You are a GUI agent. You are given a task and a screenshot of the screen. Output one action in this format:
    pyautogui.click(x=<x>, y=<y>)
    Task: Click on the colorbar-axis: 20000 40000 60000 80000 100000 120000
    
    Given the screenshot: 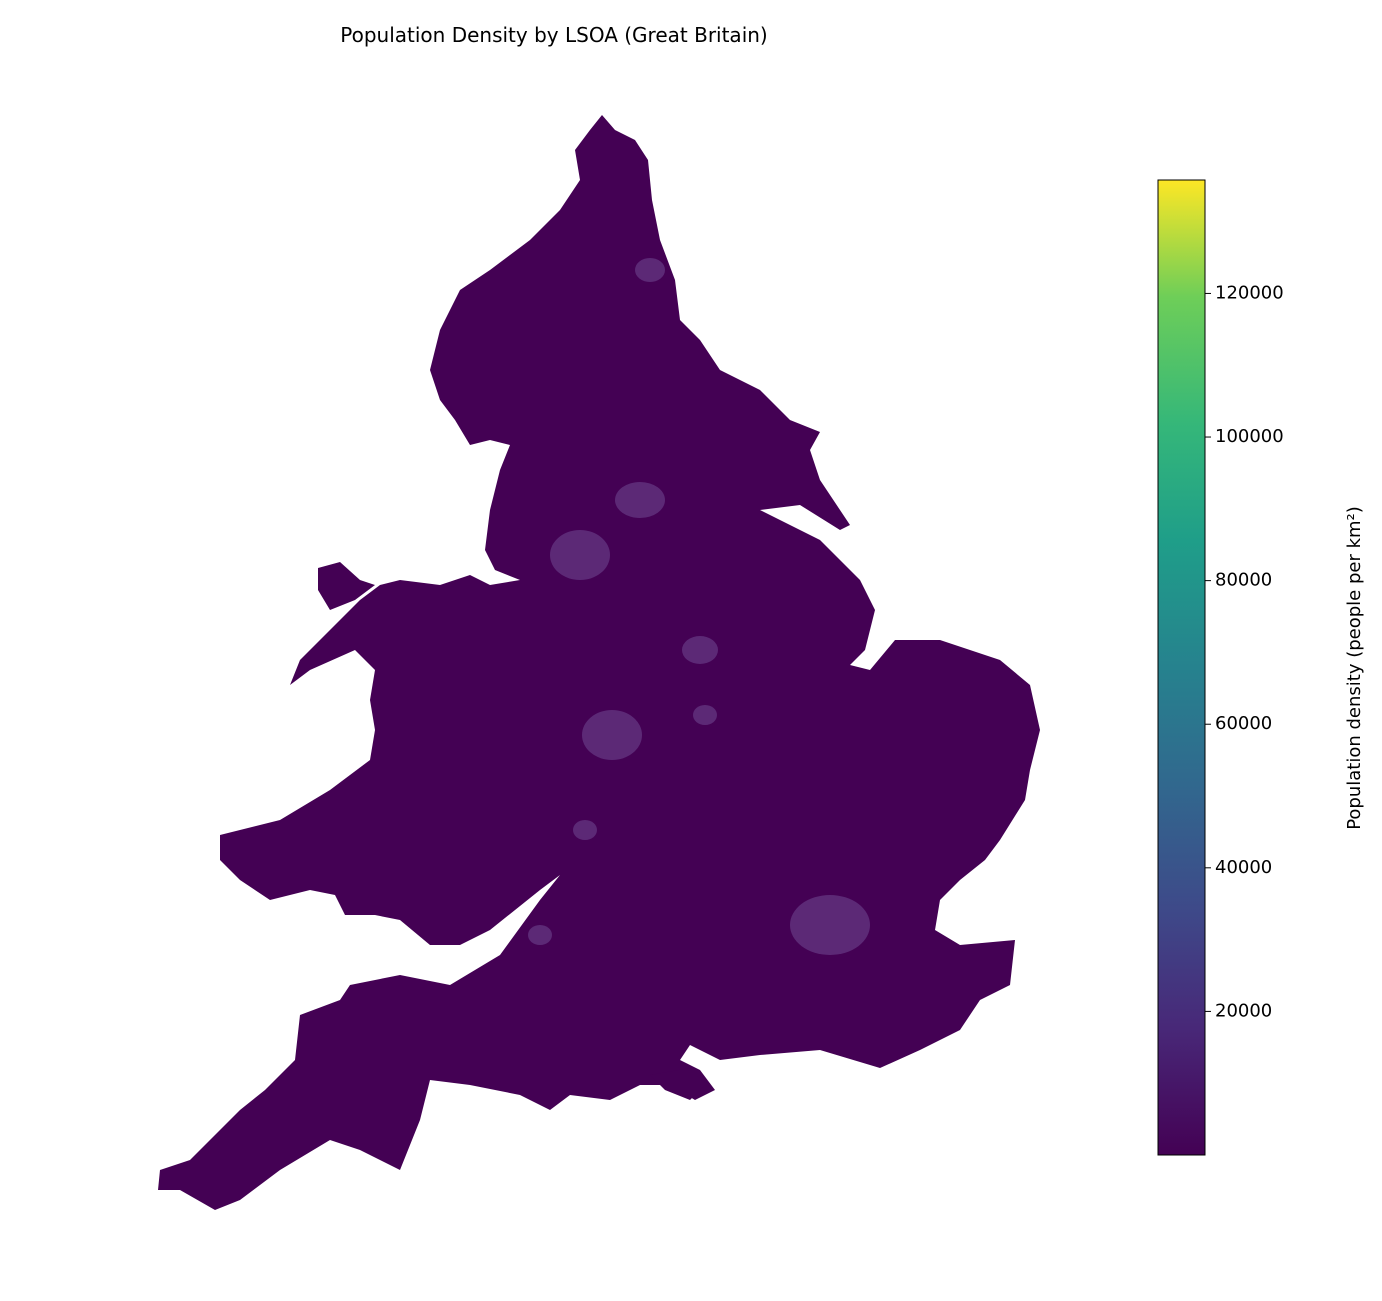 What is the action you would take?
    pyautogui.click(x=1244, y=651)
    